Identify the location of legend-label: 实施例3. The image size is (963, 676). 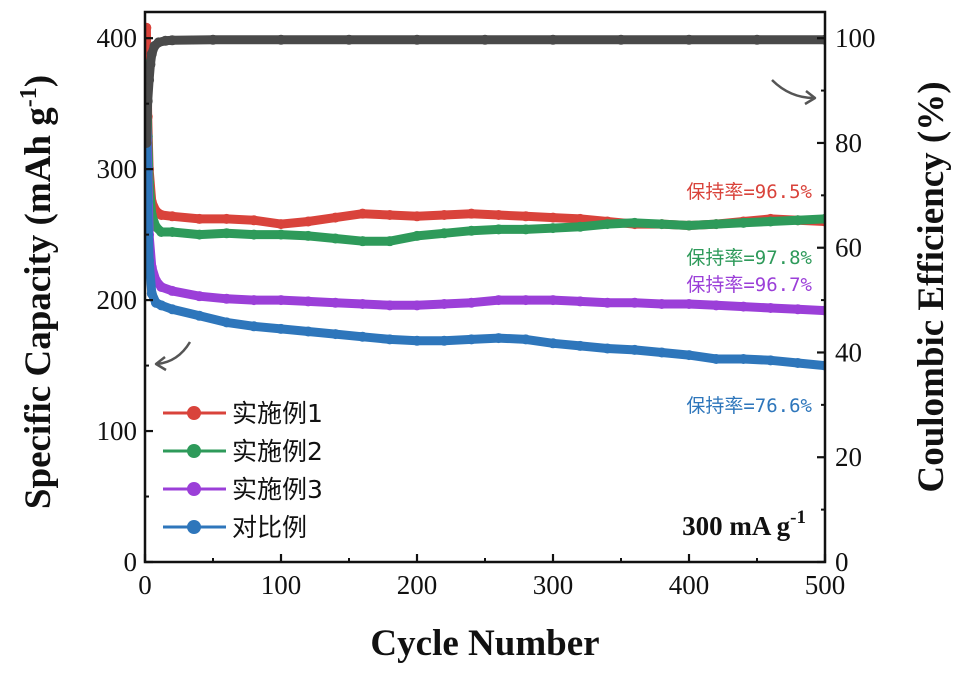
(277, 489).